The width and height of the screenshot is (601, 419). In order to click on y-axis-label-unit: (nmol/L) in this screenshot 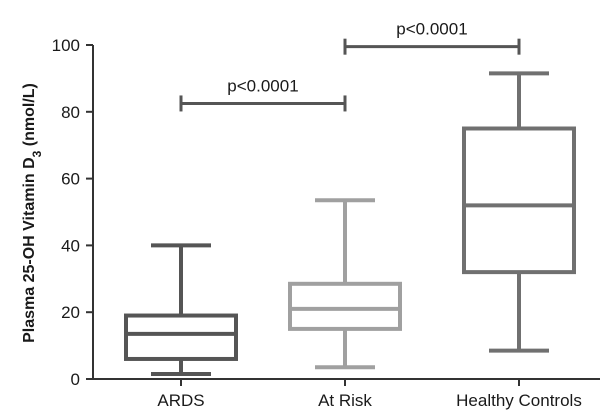, I will do `click(29, 117)`.